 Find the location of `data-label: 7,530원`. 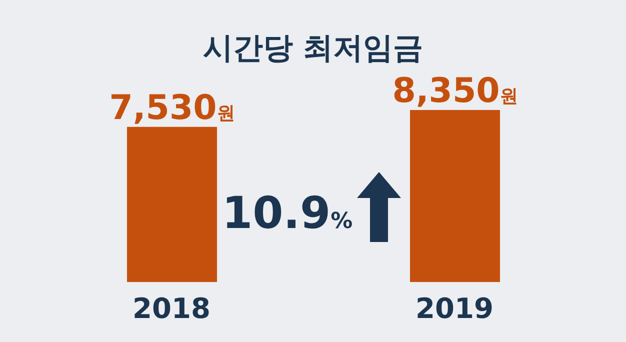

data-label: 7,530원 is located at coordinates (172, 108).